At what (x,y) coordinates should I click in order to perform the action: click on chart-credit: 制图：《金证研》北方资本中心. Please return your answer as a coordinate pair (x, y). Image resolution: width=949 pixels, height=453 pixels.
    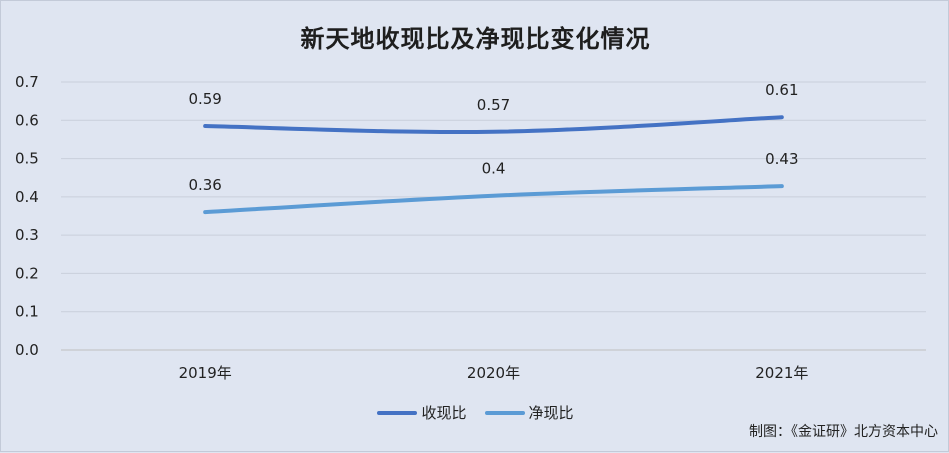
    Looking at the image, I should click on (843, 432).